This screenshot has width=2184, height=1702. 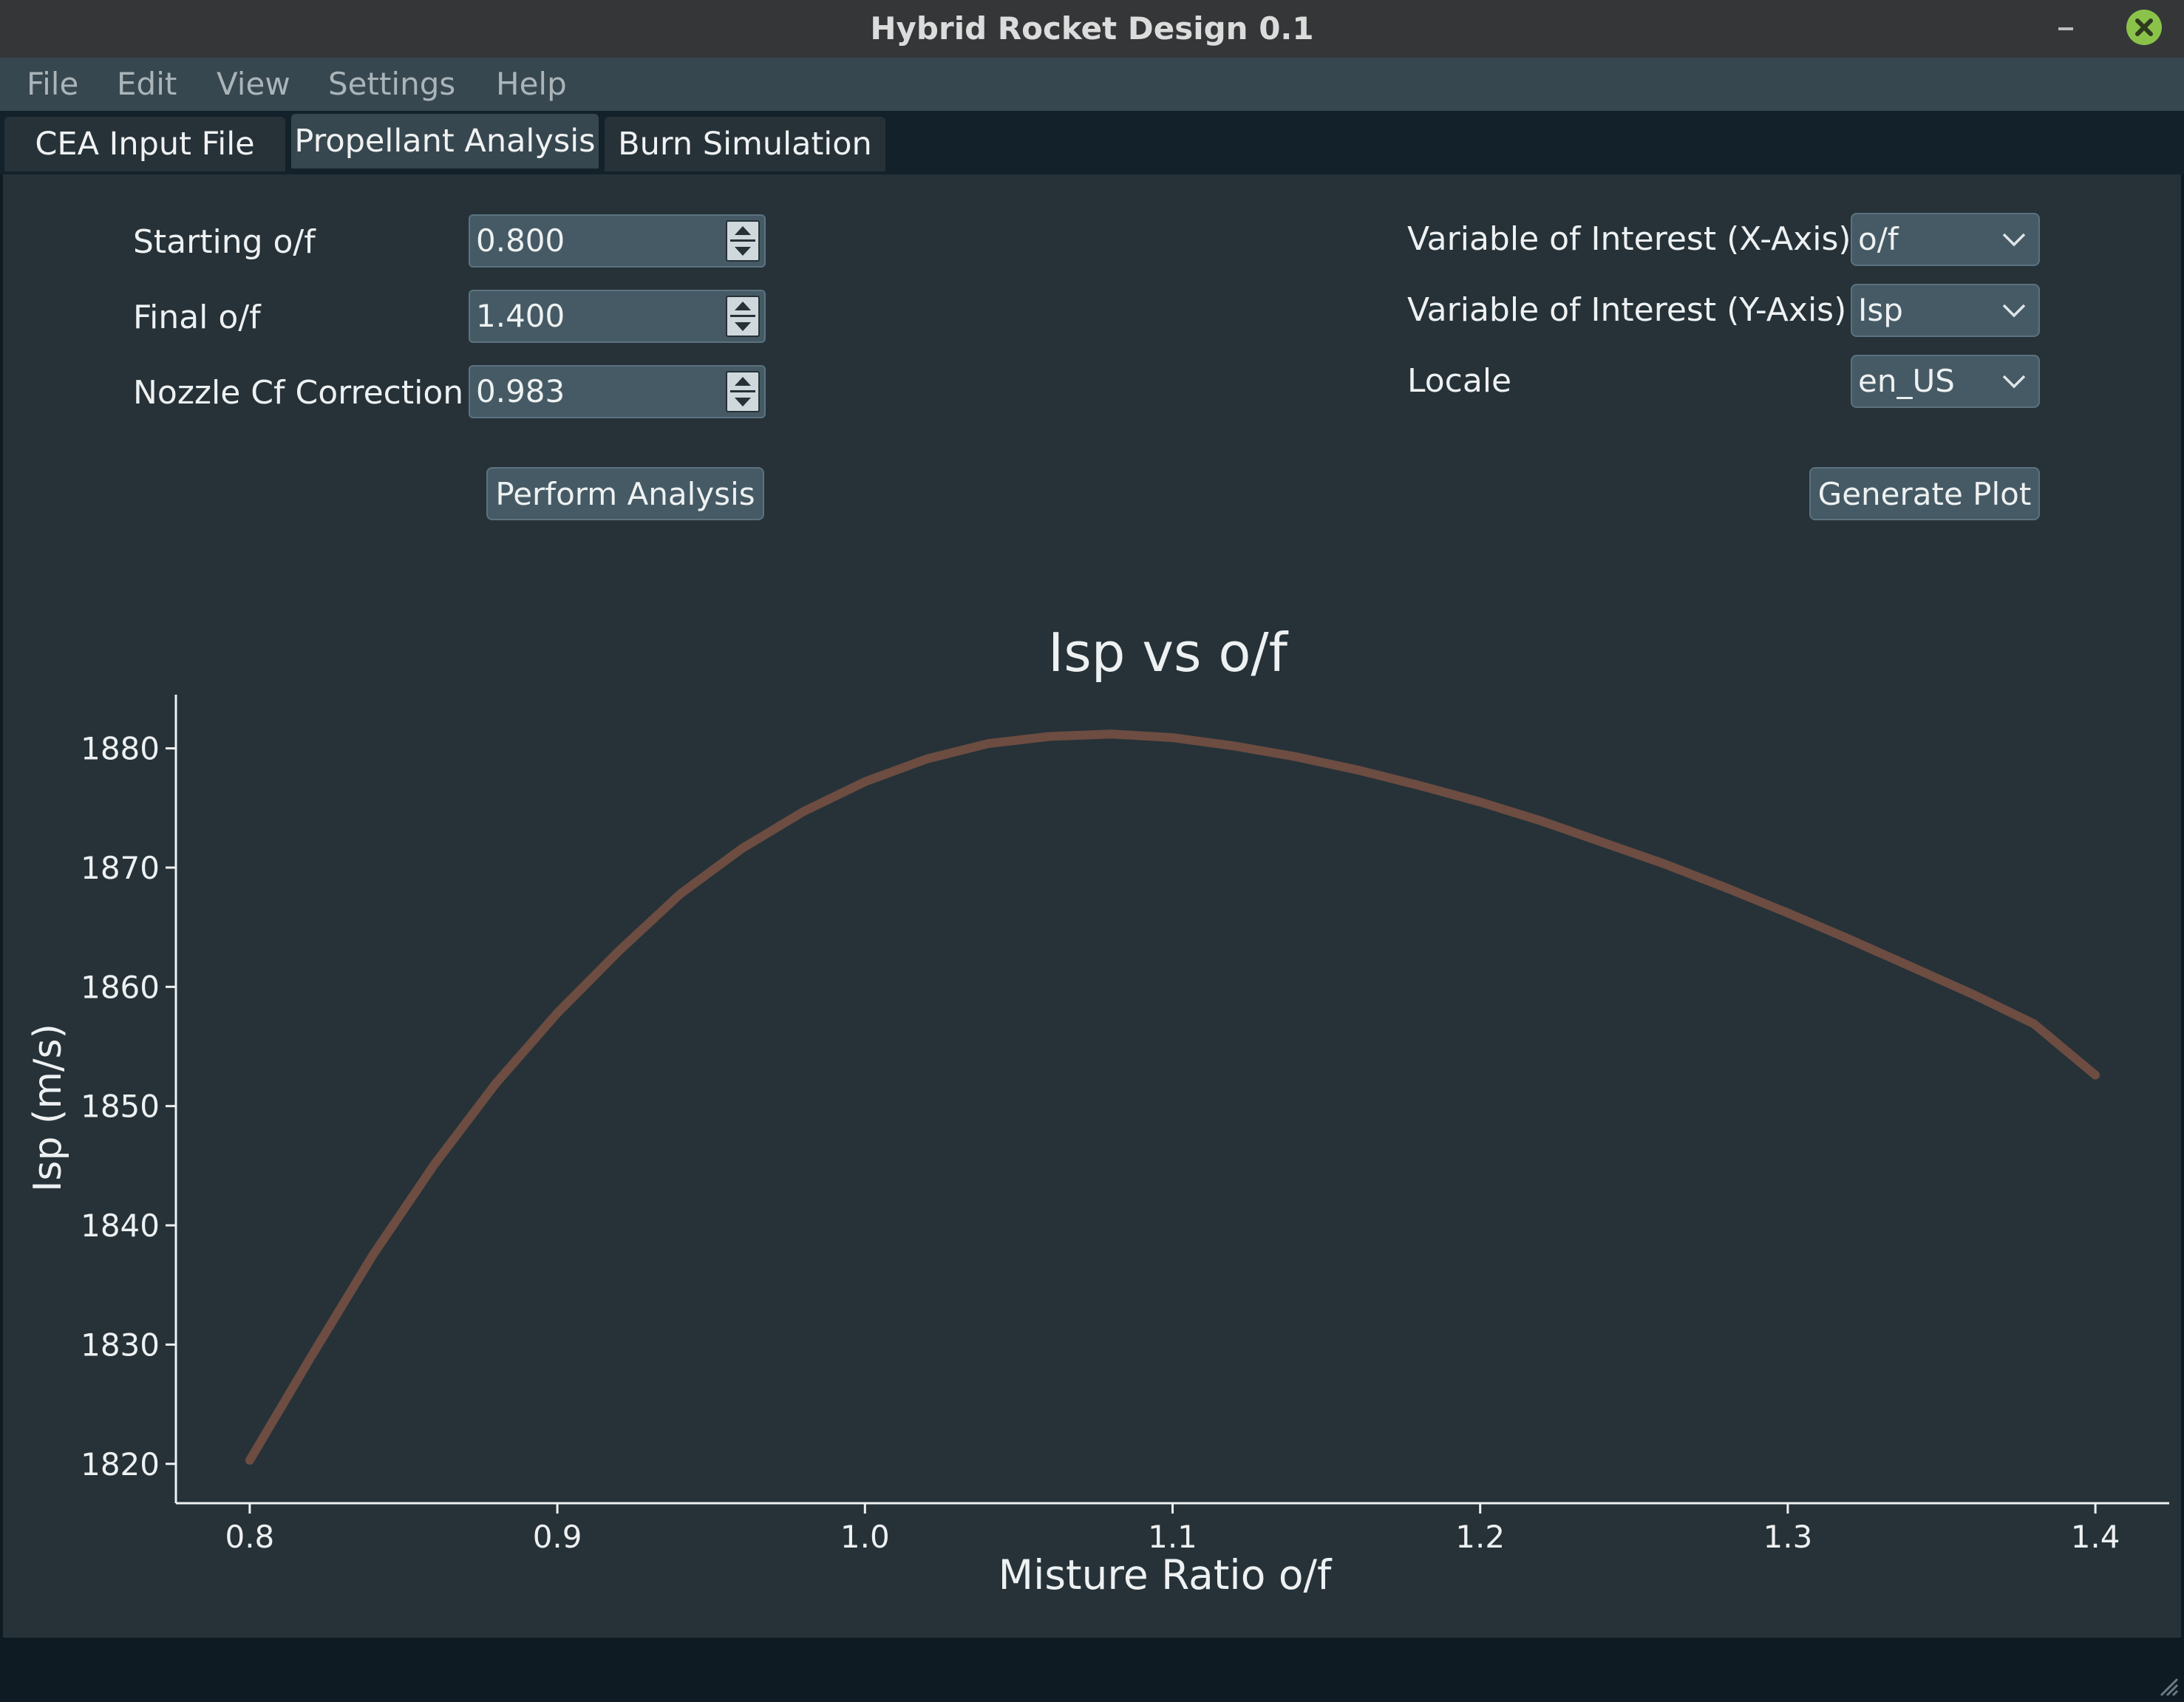 I want to click on y-axis-title: Isp (m/s), so click(x=48, y=1108).